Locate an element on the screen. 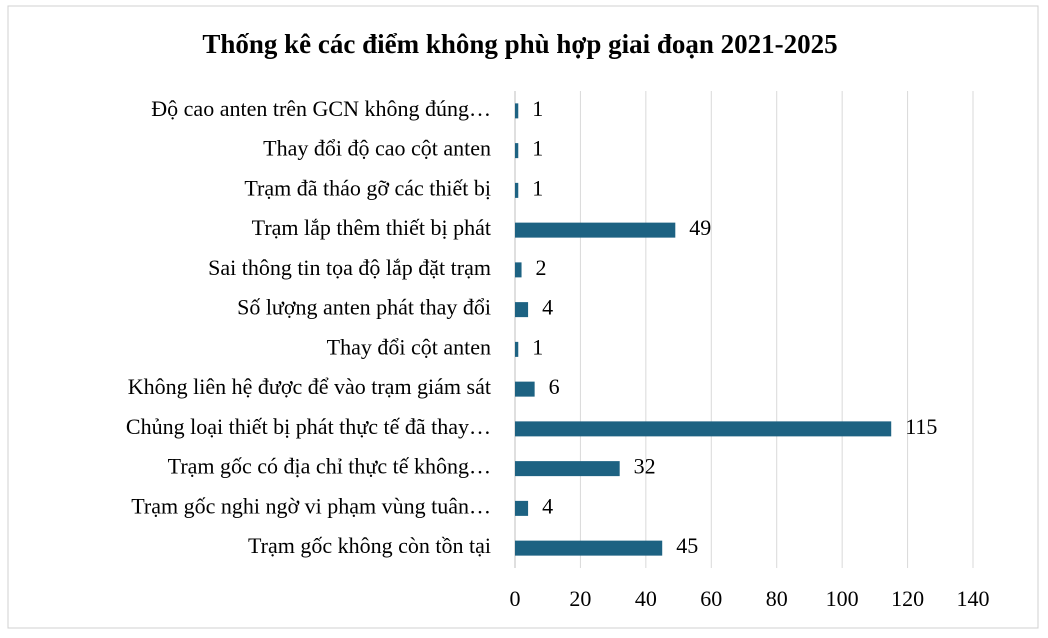 Image resolution: width=1048 pixels, height=638 pixels. y-tick-label: Trạm lắp thêm thiết bị phát is located at coordinates (371, 227).